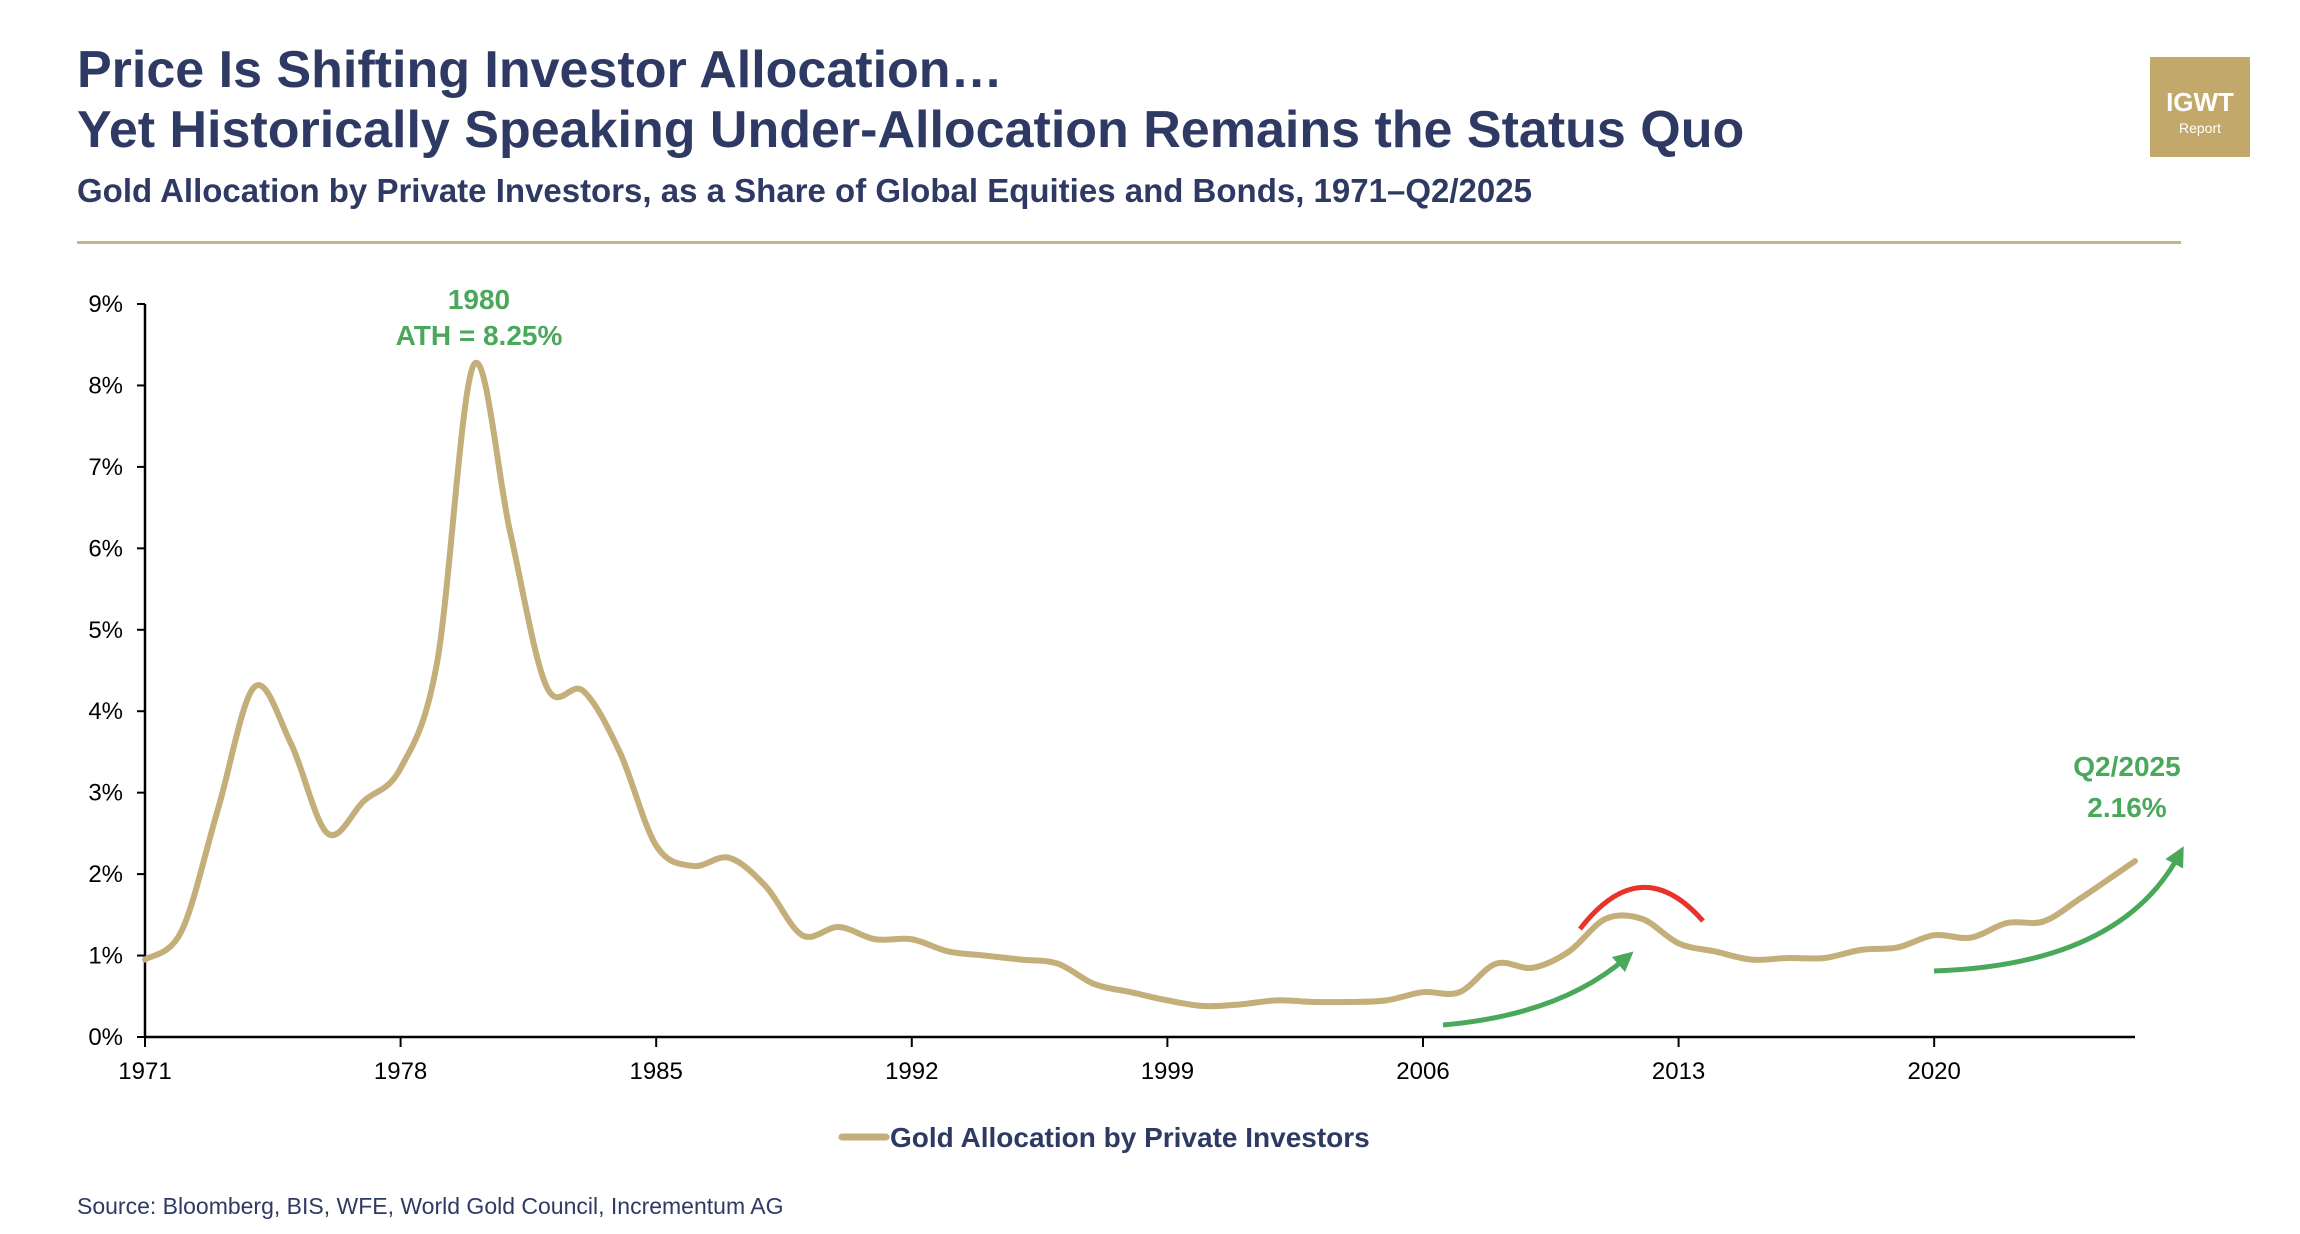 The width and height of the screenshot is (2300, 1234). Describe the element at coordinates (2200, 128) in the screenshot. I see `logo-sub: Report` at that location.